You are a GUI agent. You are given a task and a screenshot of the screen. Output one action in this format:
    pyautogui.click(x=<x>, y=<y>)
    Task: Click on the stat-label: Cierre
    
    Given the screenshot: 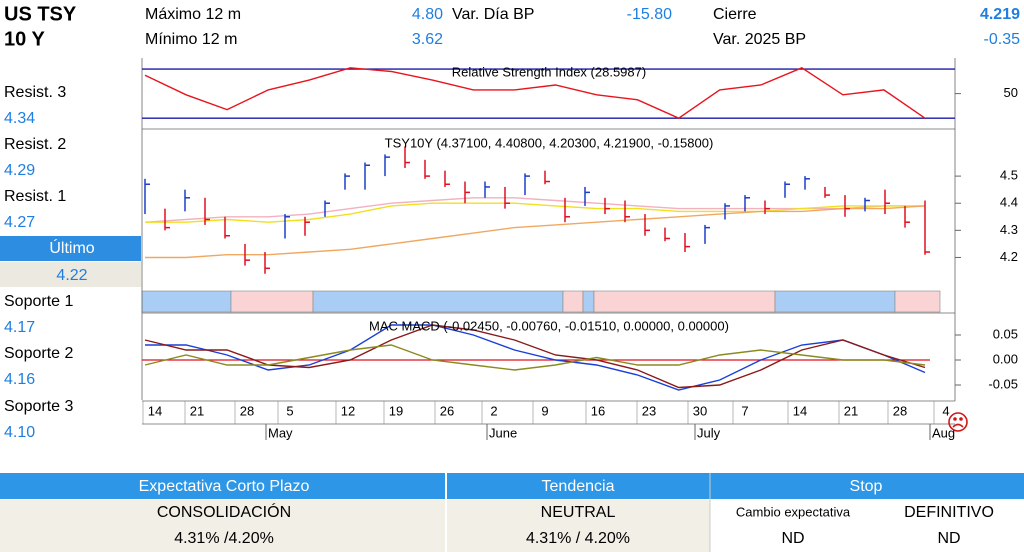 What is the action you would take?
    pyautogui.click(x=735, y=14)
    